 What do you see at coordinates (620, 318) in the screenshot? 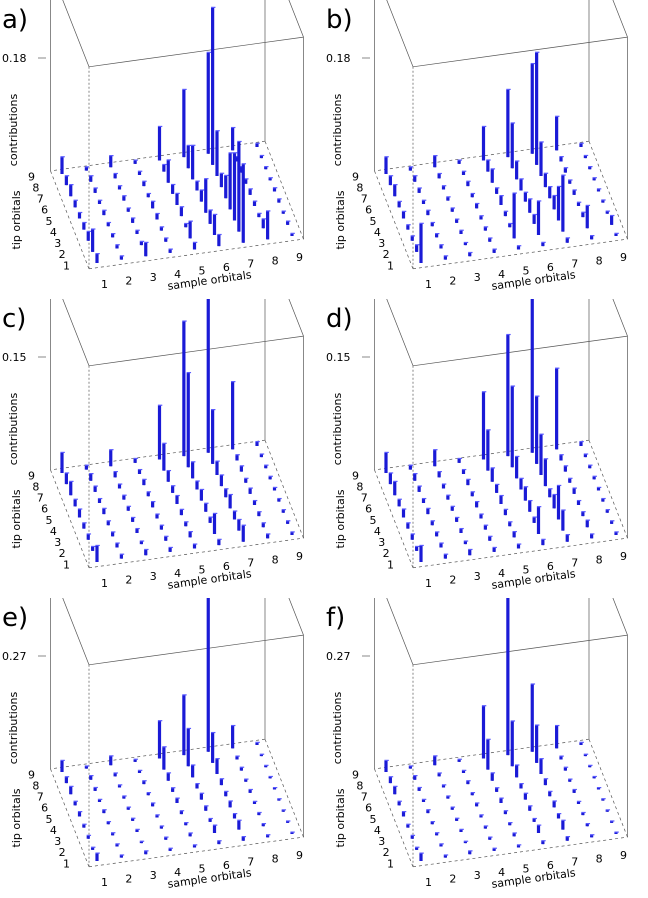
I see `box-top-right-edge` at bounding box center [620, 318].